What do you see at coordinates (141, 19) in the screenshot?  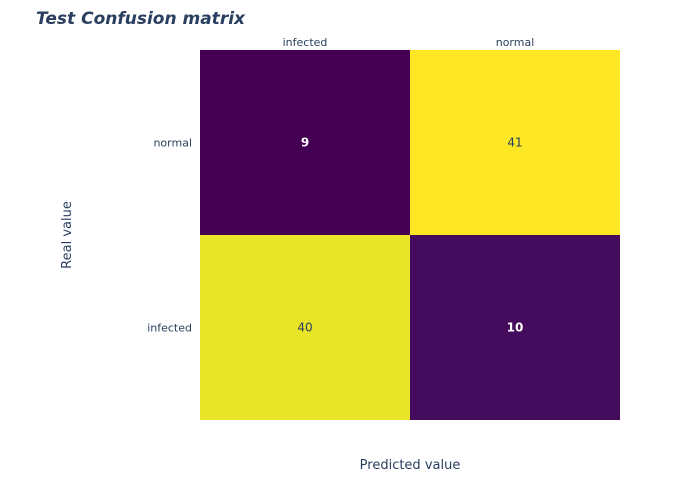 I see `chart-title: Test Confusion matrix` at bounding box center [141, 19].